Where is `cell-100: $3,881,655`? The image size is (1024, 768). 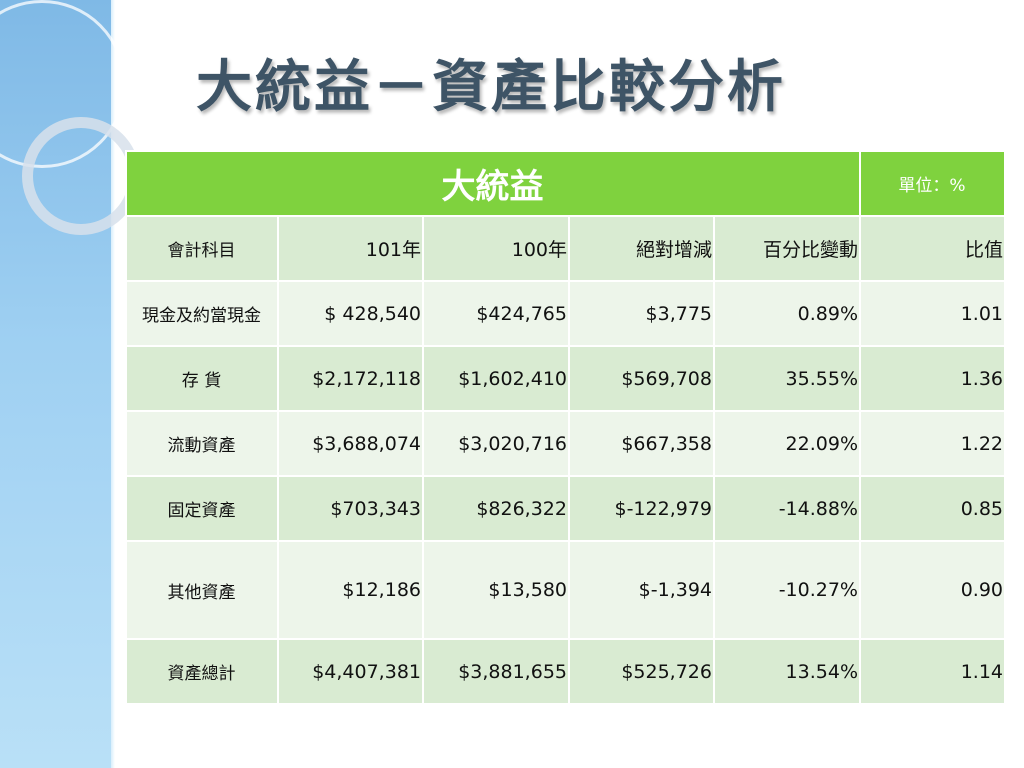
cell-100: $3,881,655 is located at coordinates (496, 671).